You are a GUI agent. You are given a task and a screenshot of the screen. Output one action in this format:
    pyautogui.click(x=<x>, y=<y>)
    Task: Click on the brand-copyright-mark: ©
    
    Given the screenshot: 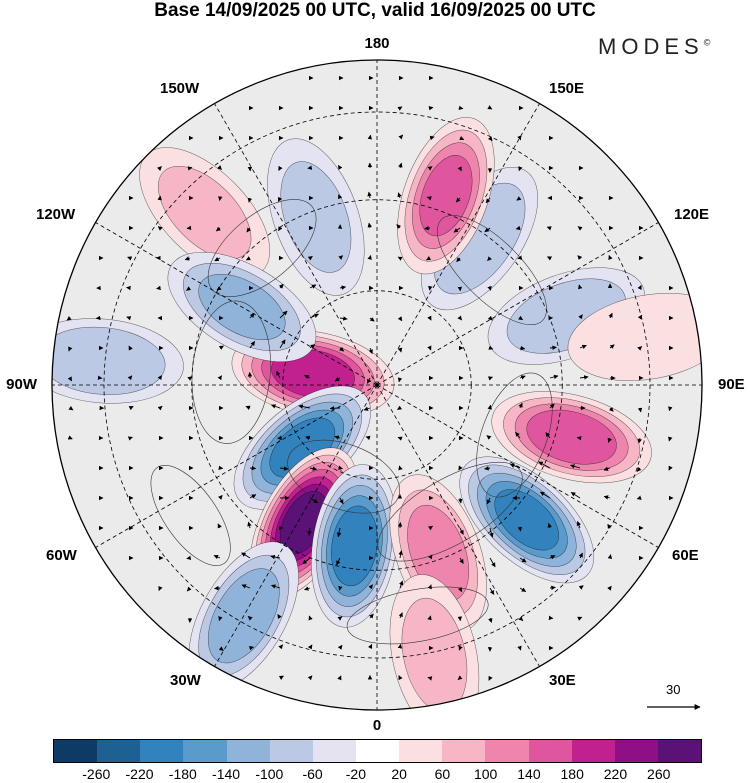 What is the action you would take?
    pyautogui.click(x=707, y=42)
    